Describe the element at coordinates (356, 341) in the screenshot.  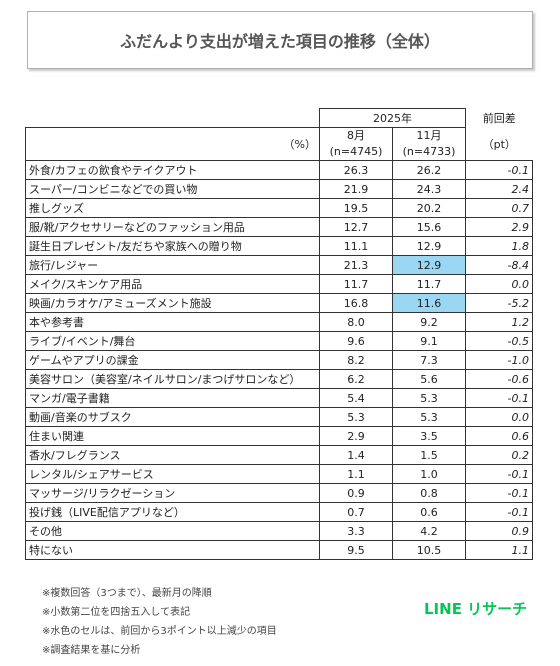
I see `cell-aug: 9.6` at that location.